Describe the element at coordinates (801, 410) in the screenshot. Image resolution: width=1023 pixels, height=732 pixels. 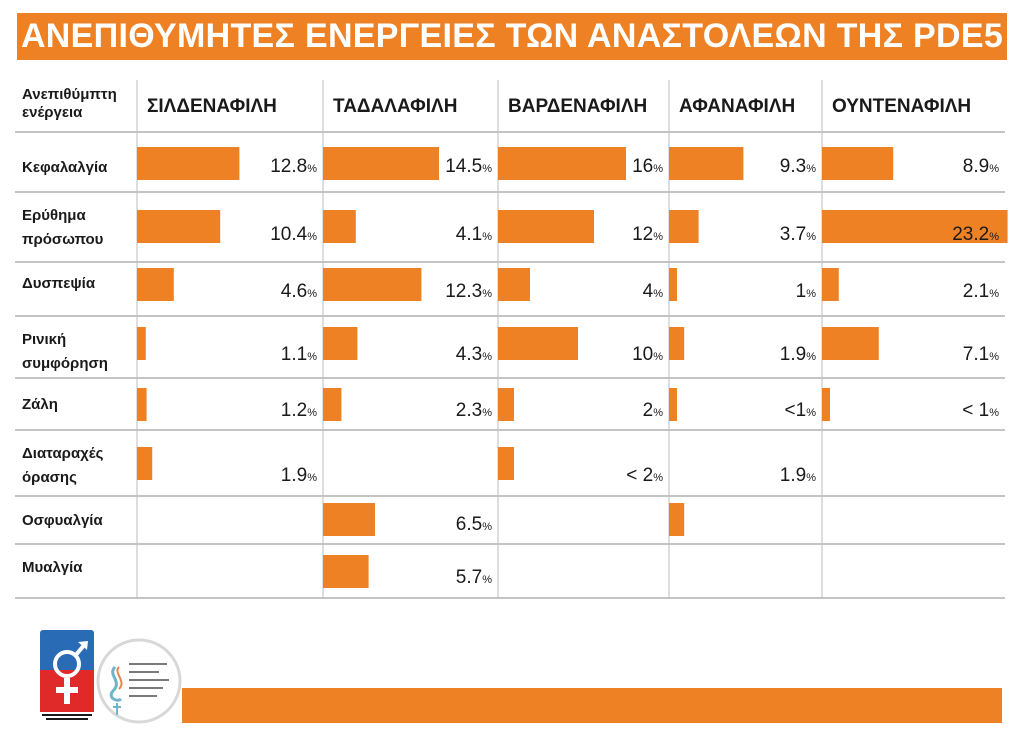
I see `value-label: <1%` at that location.